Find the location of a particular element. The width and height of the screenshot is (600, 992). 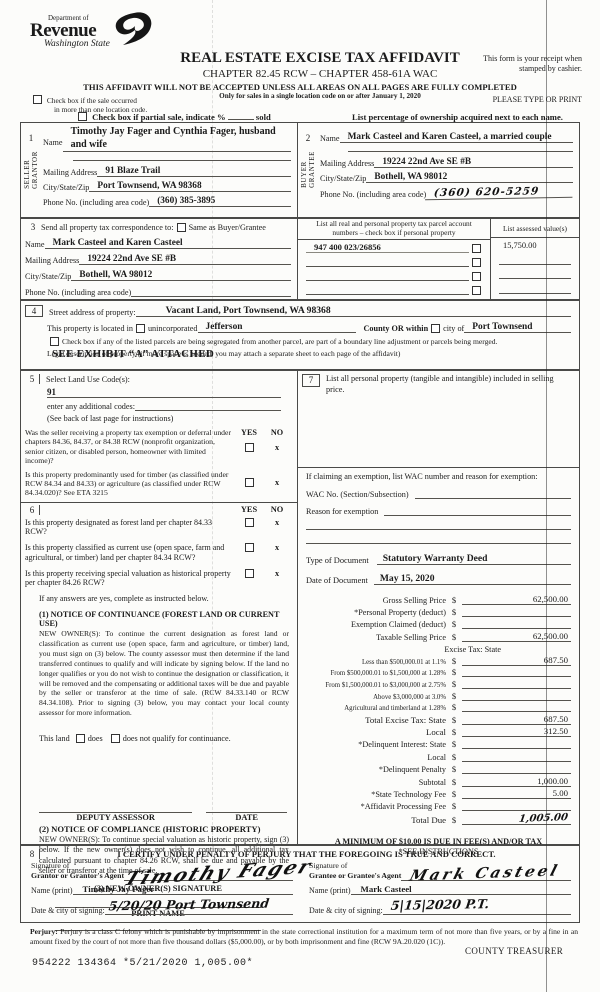

same-as-buyer-checkbox is located at coordinates (181, 227).